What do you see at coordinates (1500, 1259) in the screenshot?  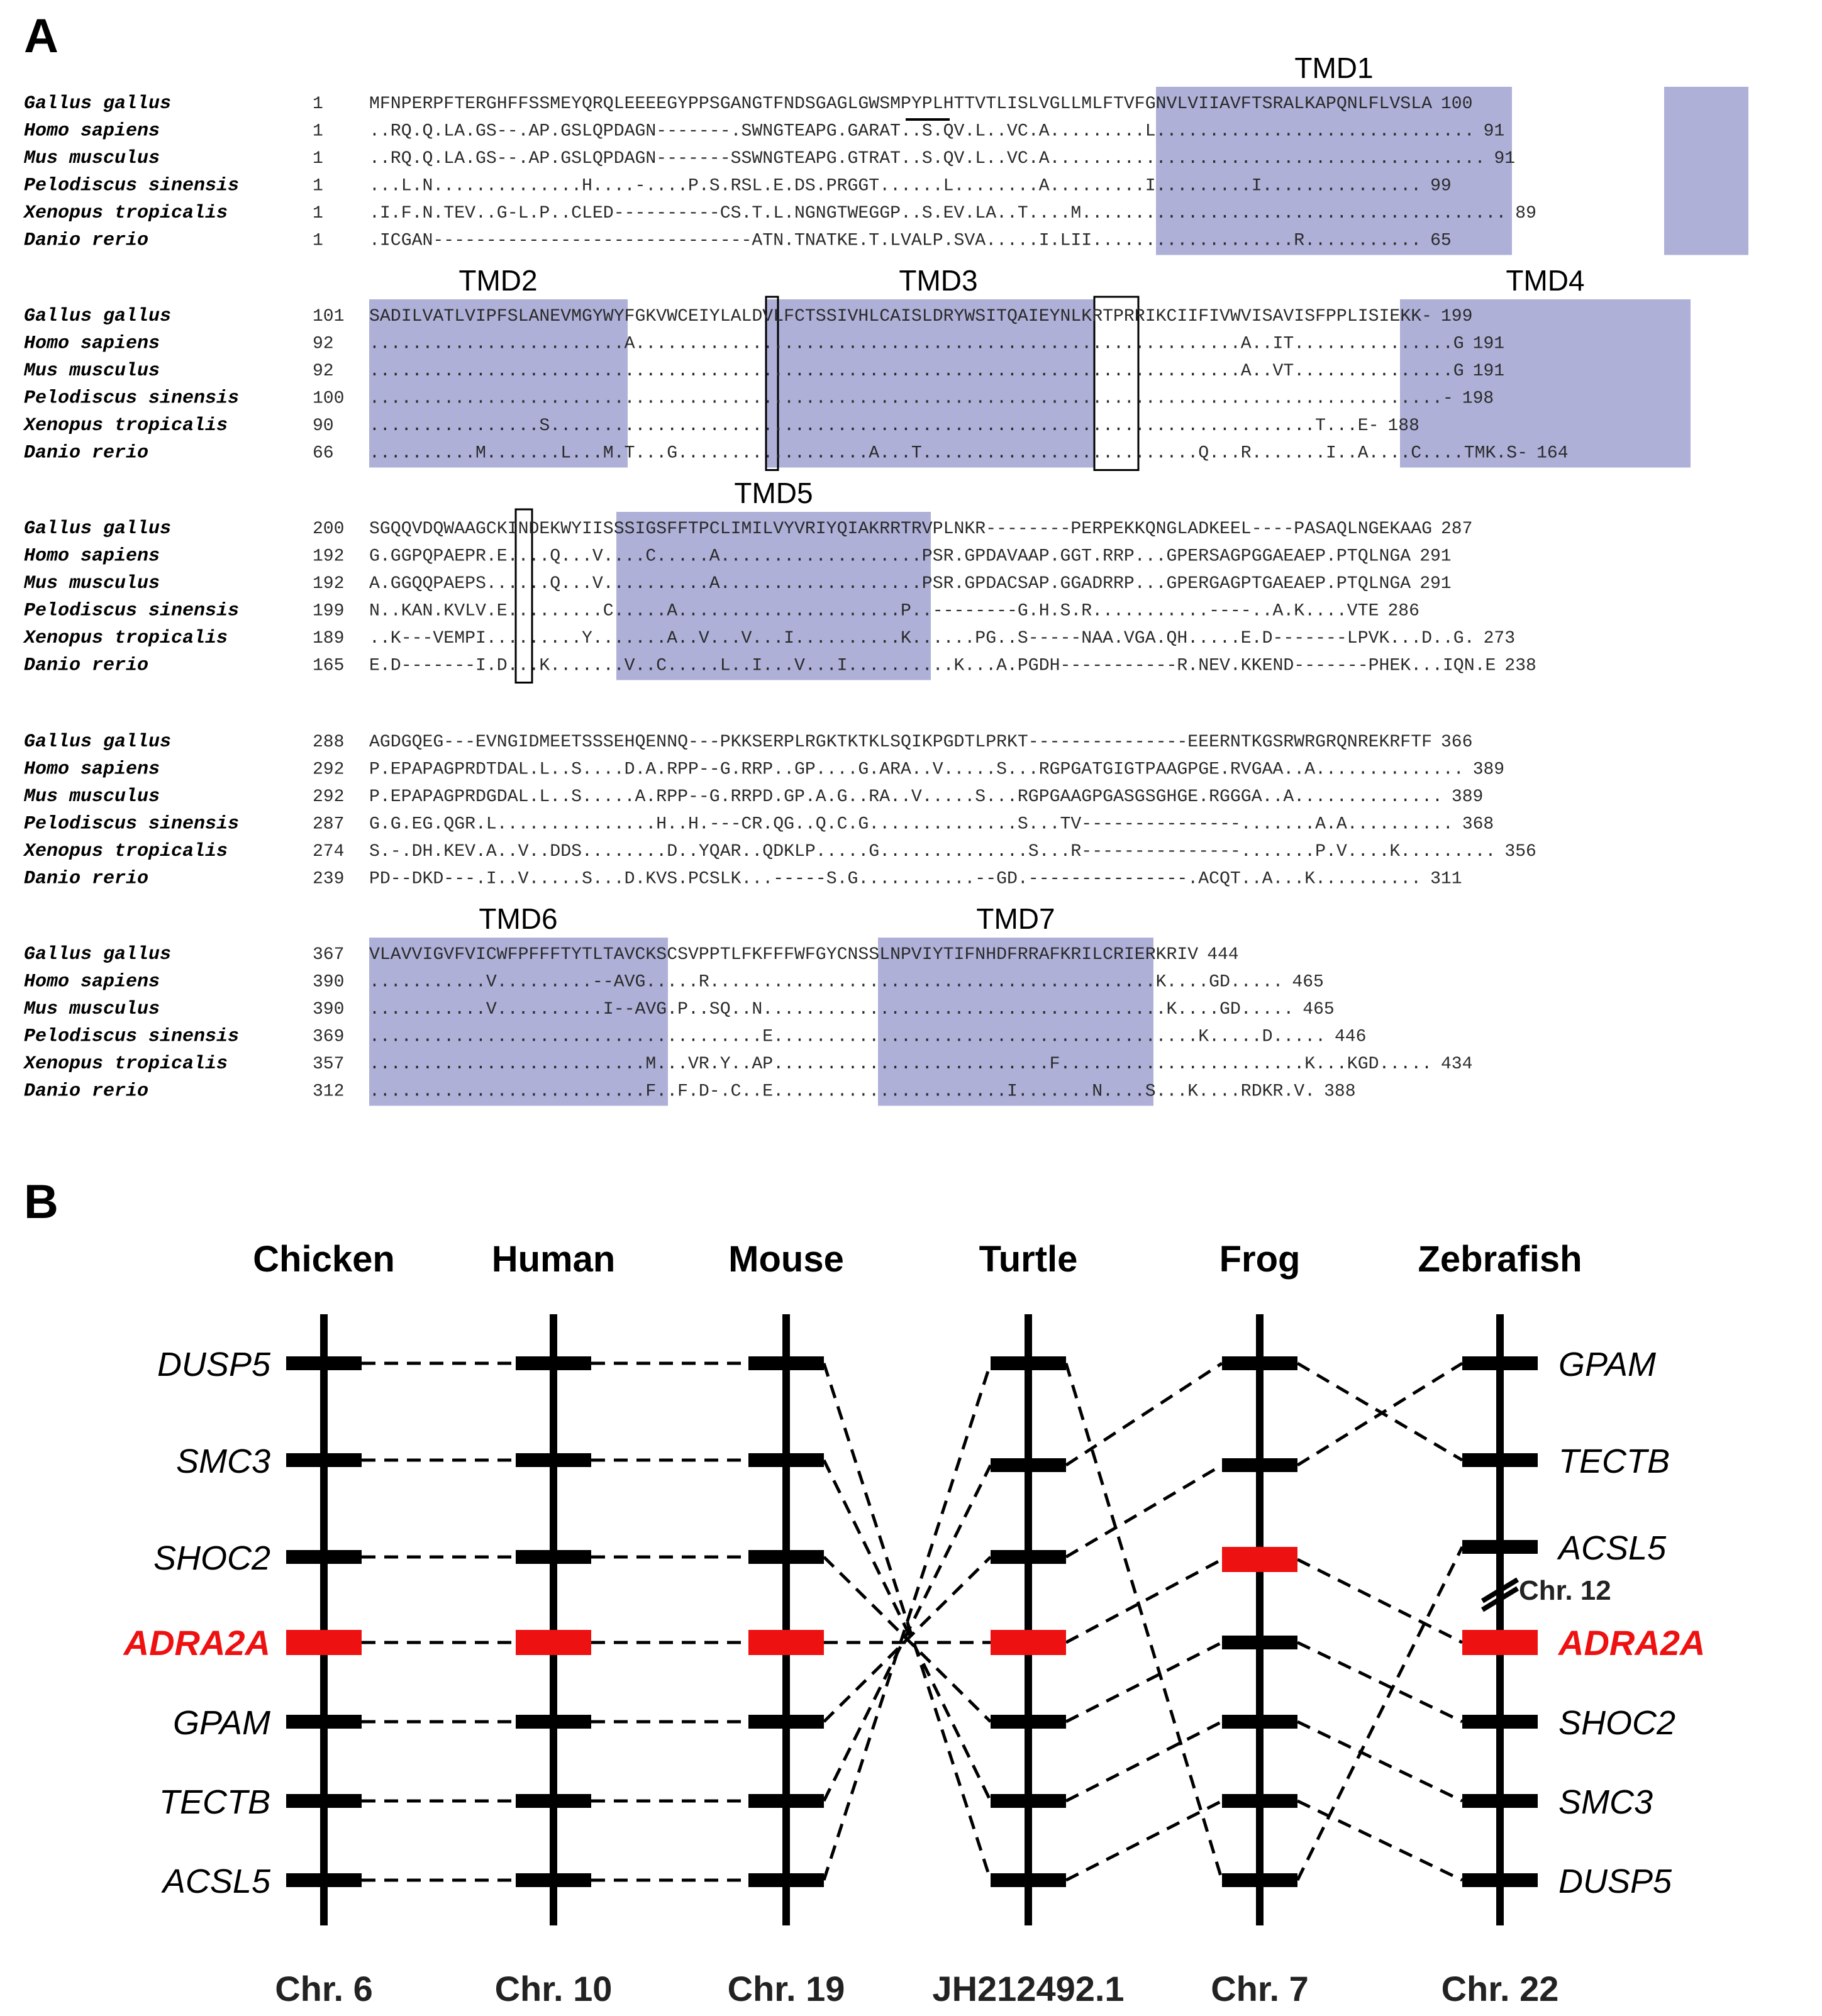 I see `species-column-title: Zebrafish` at bounding box center [1500, 1259].